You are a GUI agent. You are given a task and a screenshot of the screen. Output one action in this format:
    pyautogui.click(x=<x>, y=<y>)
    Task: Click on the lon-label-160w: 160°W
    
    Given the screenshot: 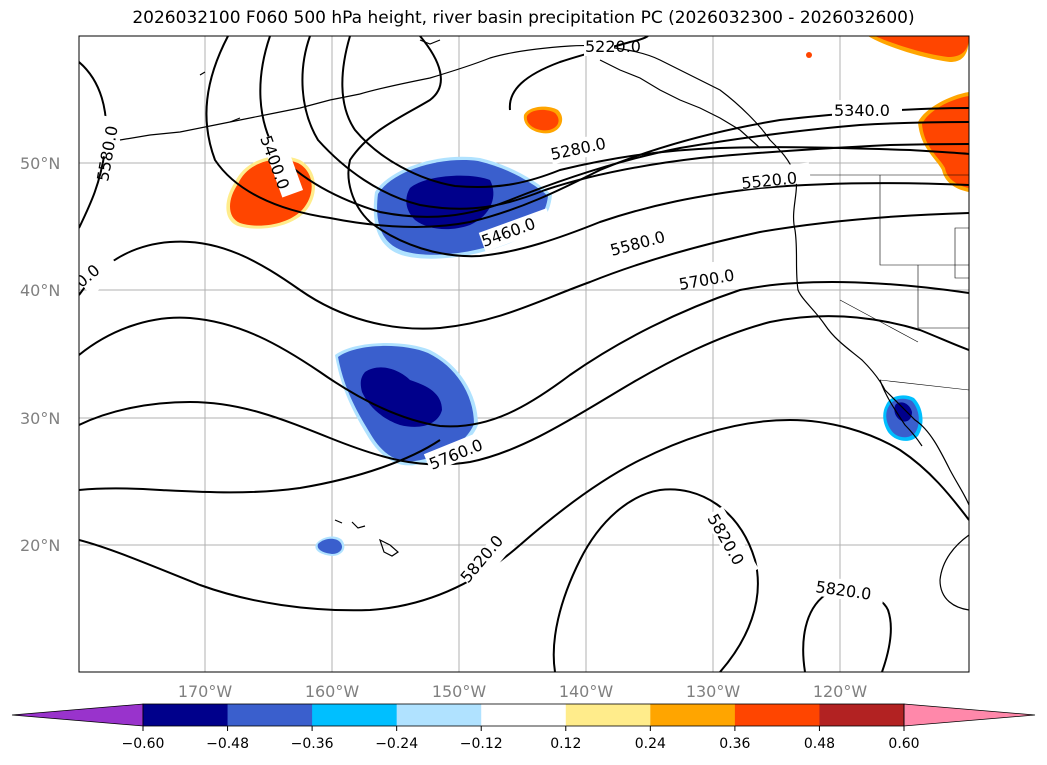 What is the action you would take?
    pyautogui.click(x=332, y=691)
    